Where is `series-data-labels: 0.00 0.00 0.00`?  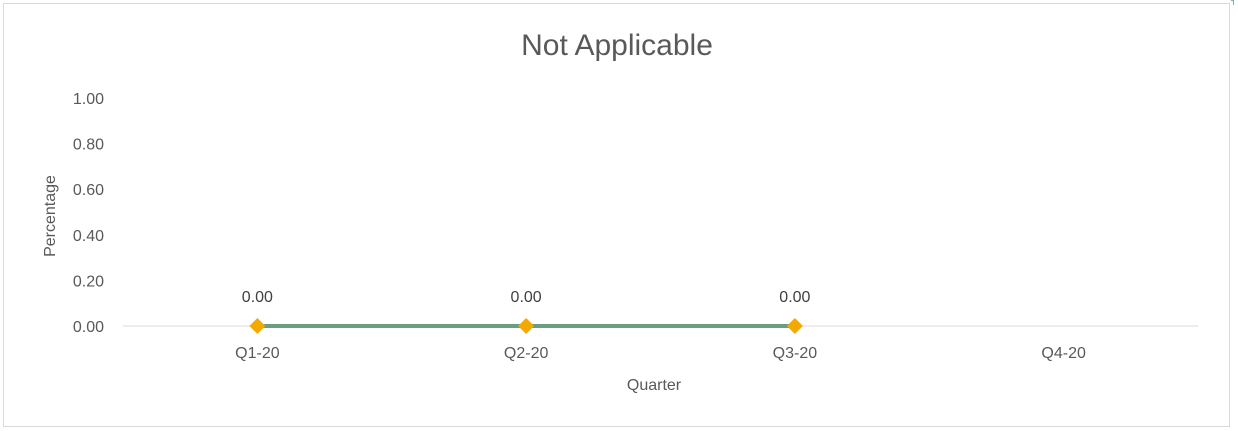 series-data-labels: 0.00 0.00 0.00 is located at coordinates (526, 297).